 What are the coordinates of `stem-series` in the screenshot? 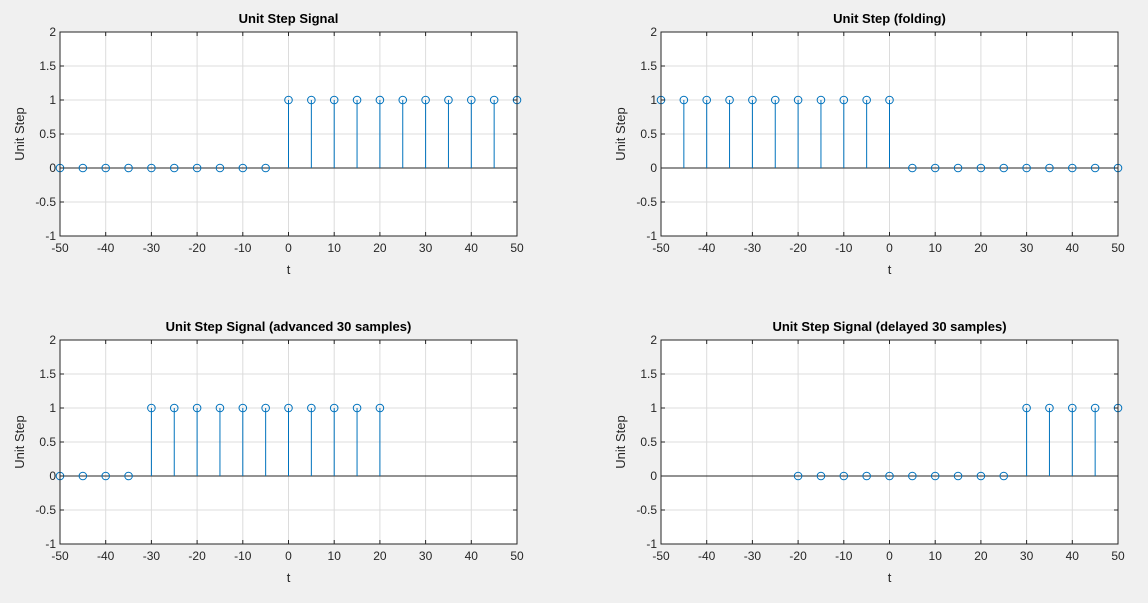 It's located at (889, 134).